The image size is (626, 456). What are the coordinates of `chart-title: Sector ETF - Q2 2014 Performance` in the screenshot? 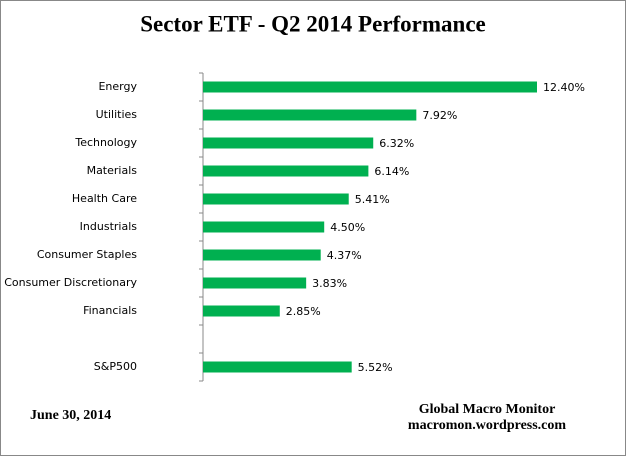 It's located at (313, 23).